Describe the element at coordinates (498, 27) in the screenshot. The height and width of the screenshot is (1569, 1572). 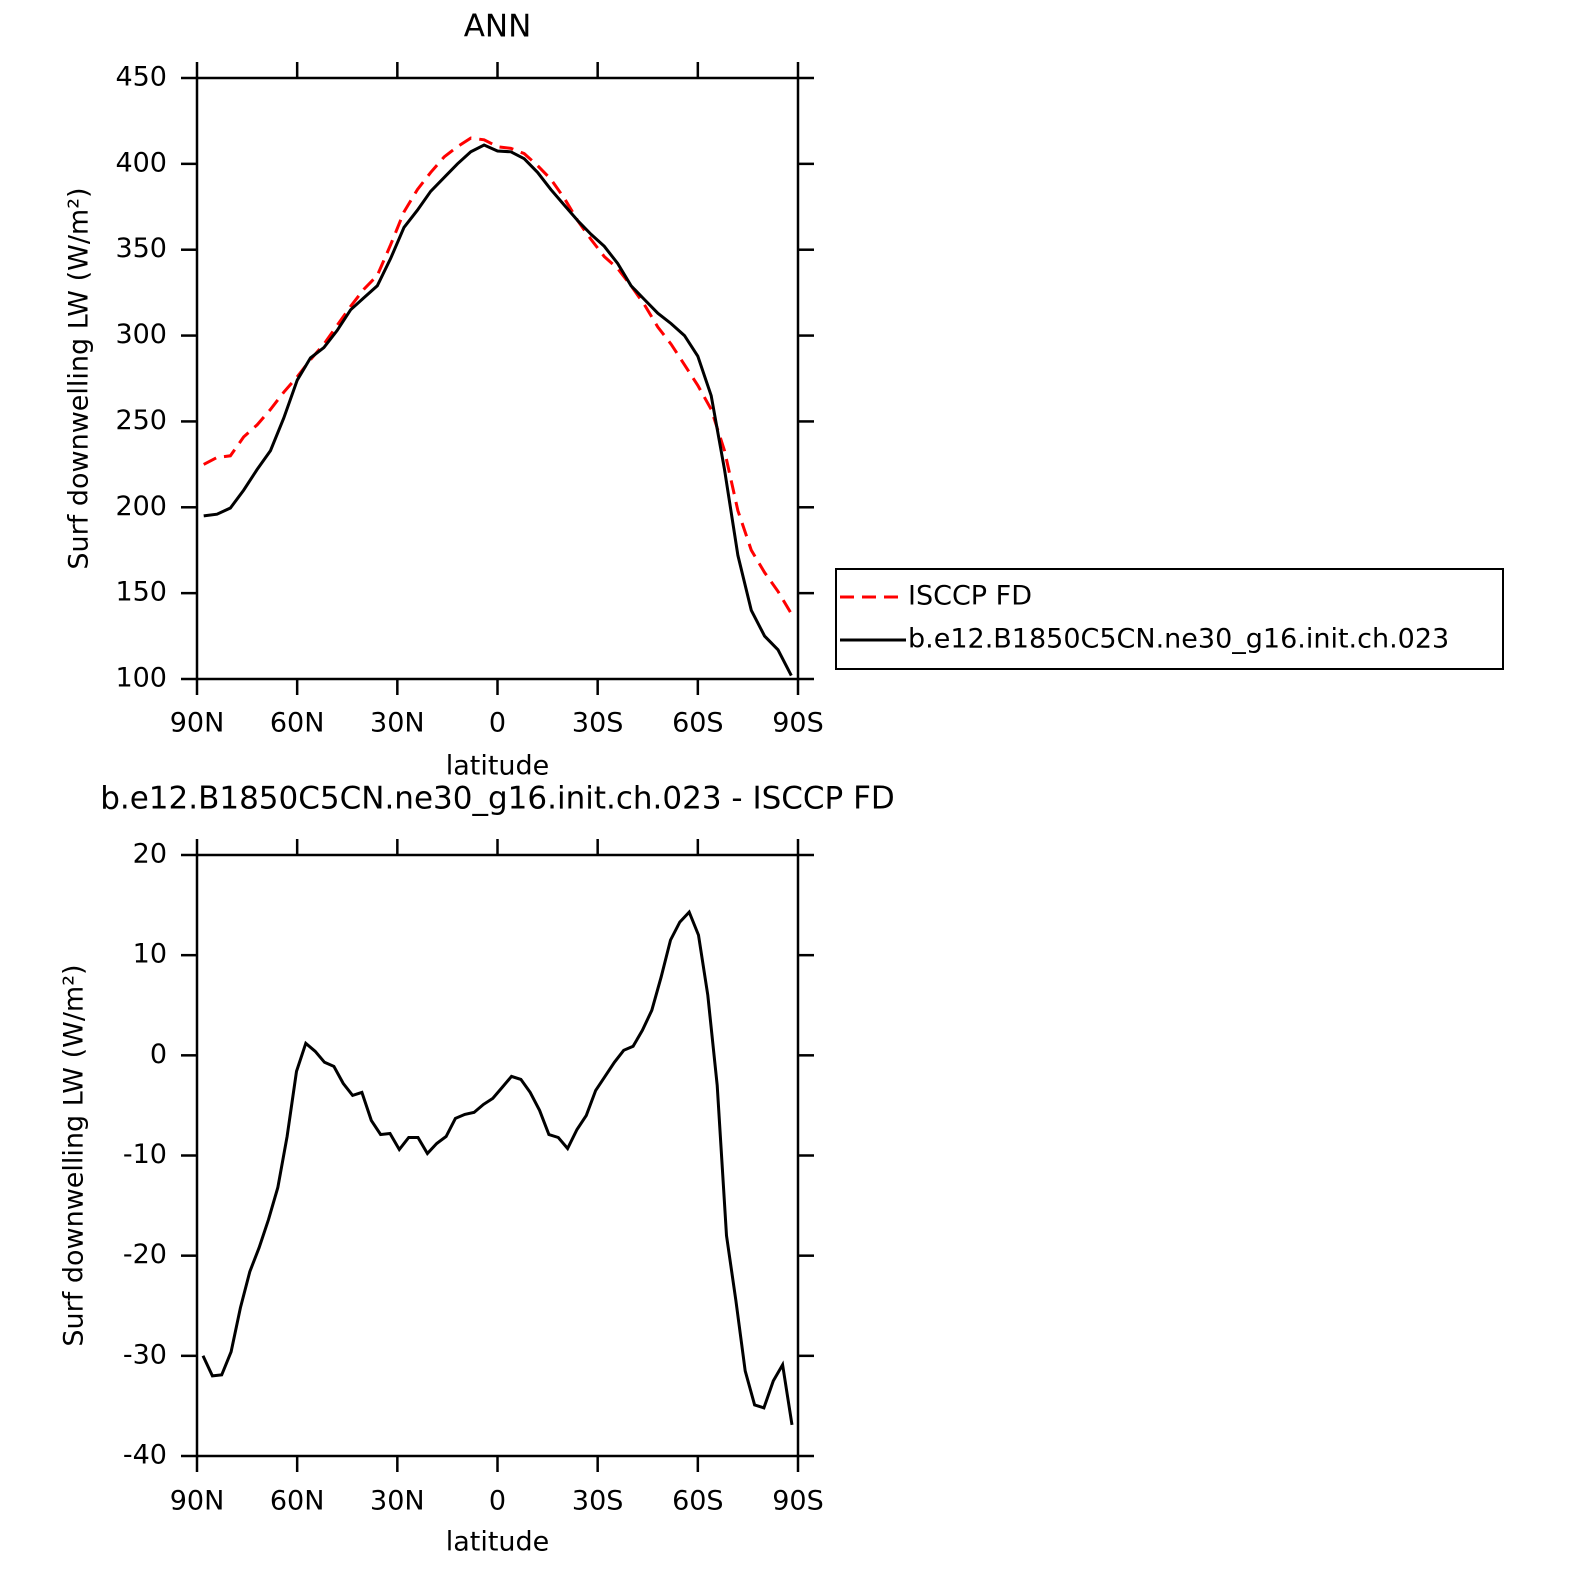
I see `chart-title: ANN` at that location.